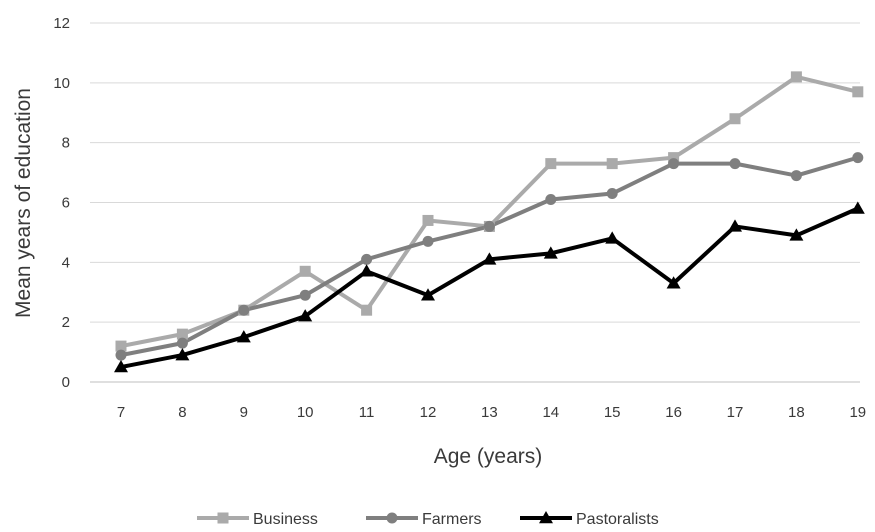 The height and width of the screenshot is (532, 875). What do you see at coordinates (66, 262) in the screenshot?
I see `y-tick-label: 4` at bounding box center [66, 262].